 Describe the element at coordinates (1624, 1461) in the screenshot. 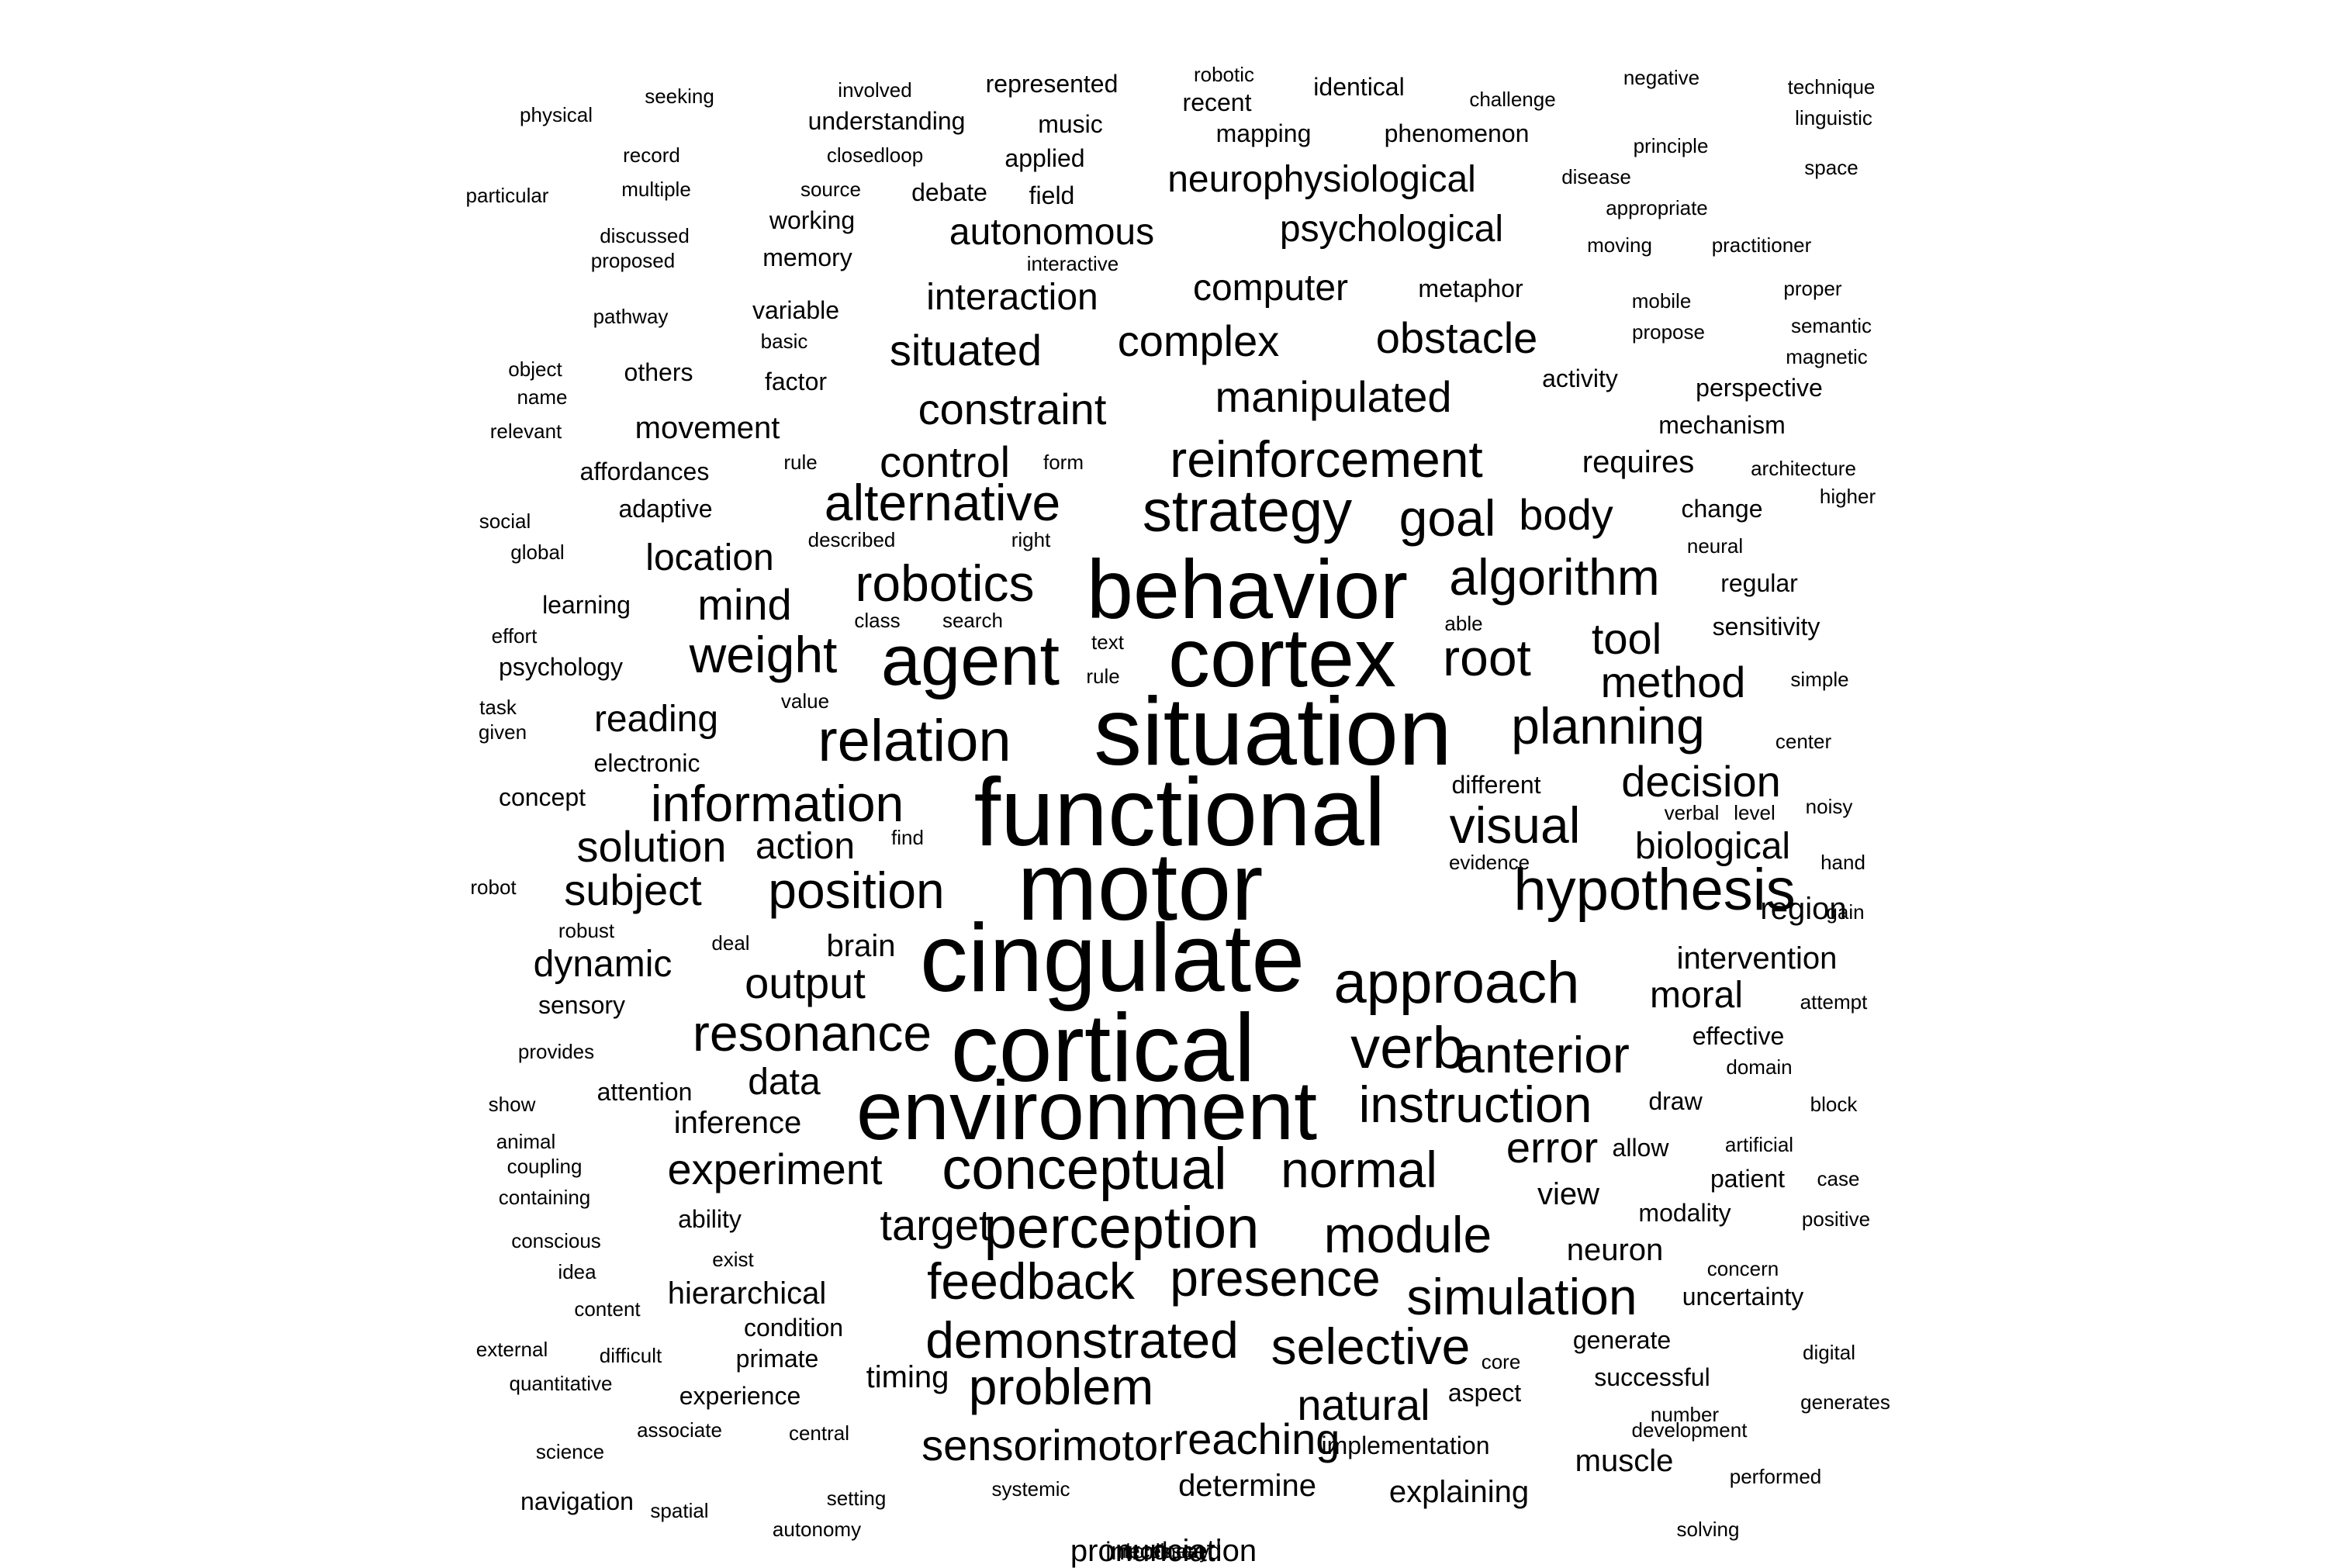

I see `cloud-word-muscle: muscle` at that location.